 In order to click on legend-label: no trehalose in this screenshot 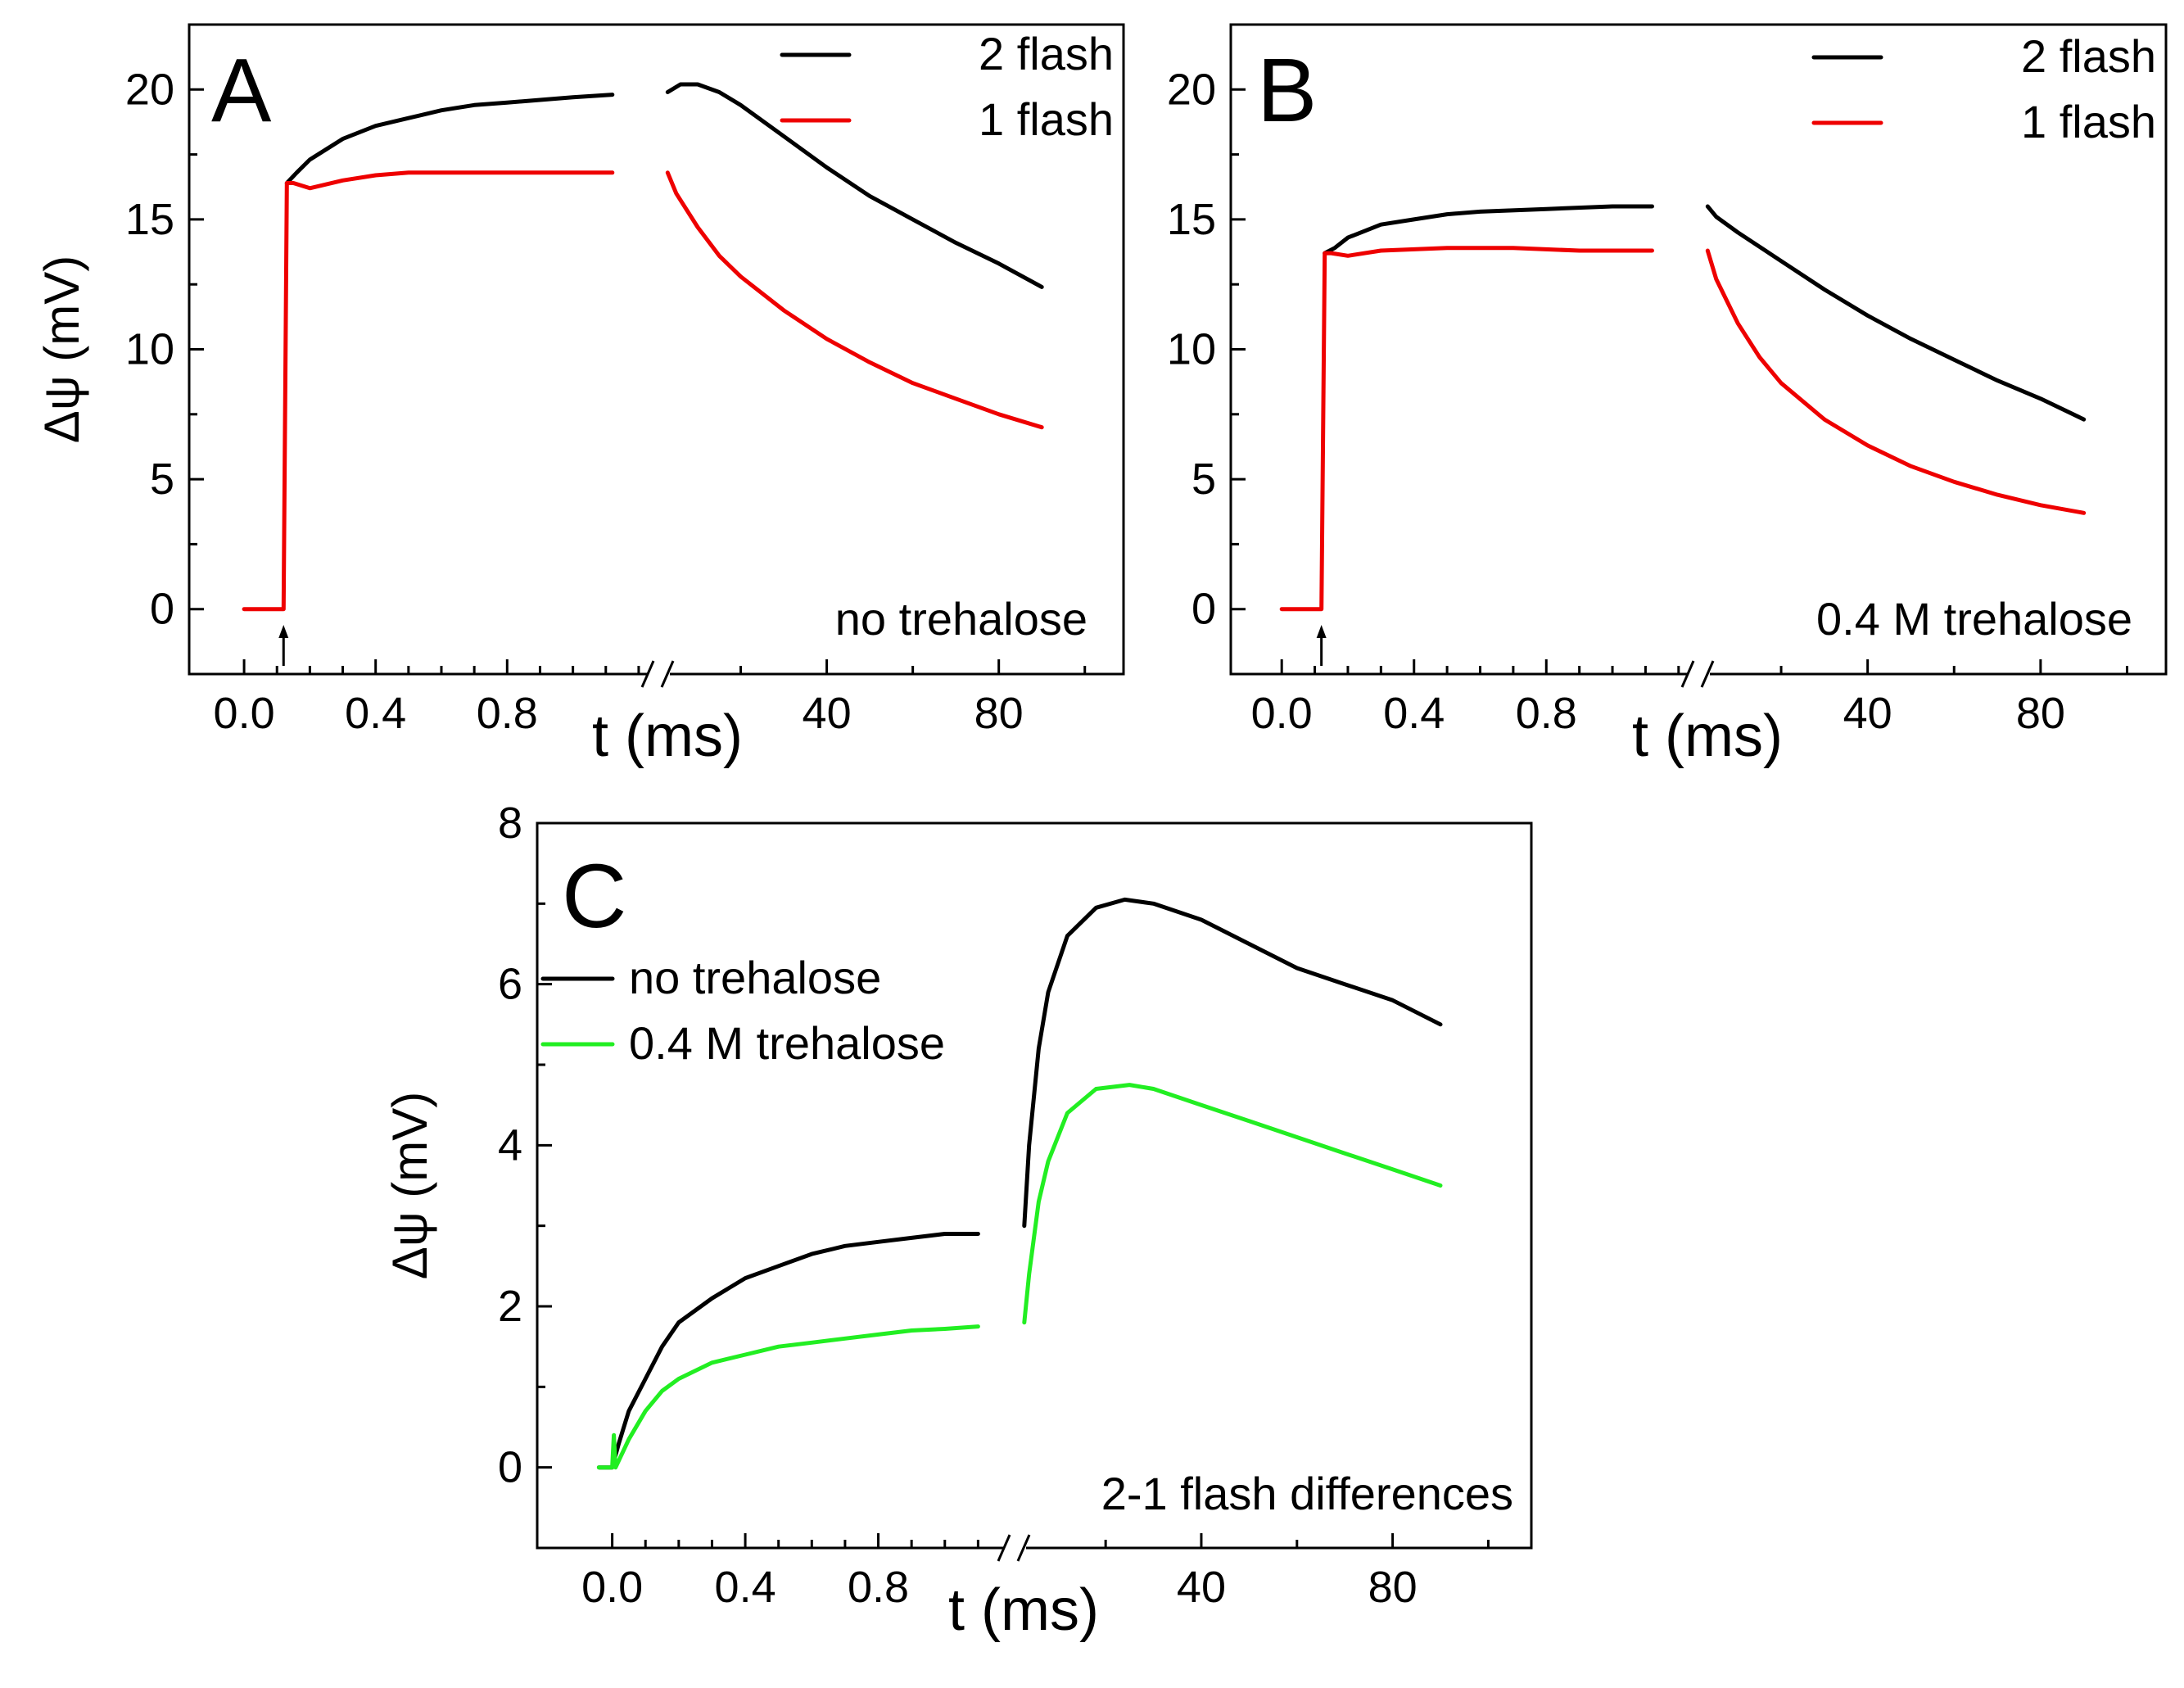, I will do `click(755, 977)`.